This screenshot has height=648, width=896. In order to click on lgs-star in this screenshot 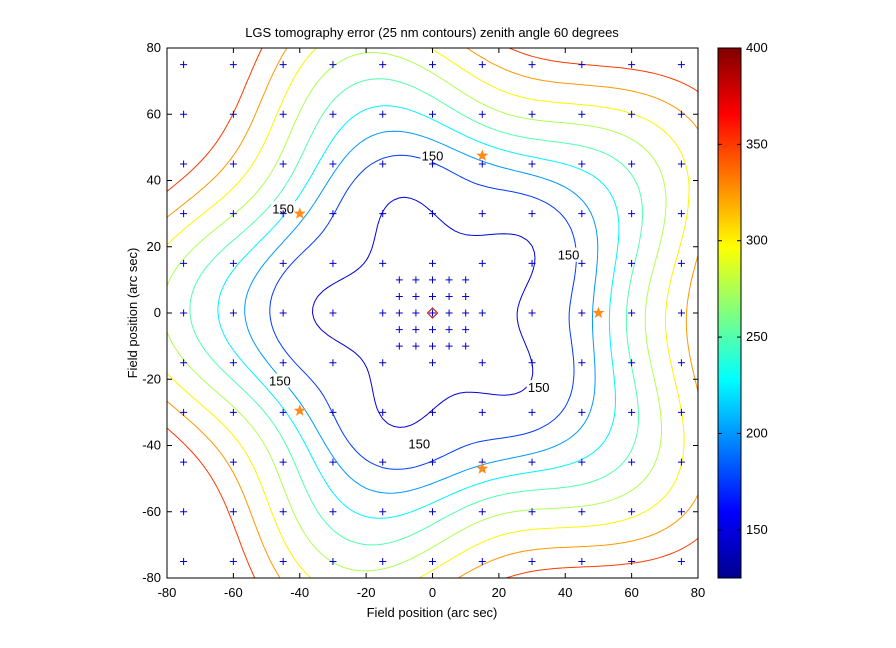, I will do `click(598, 312)`.